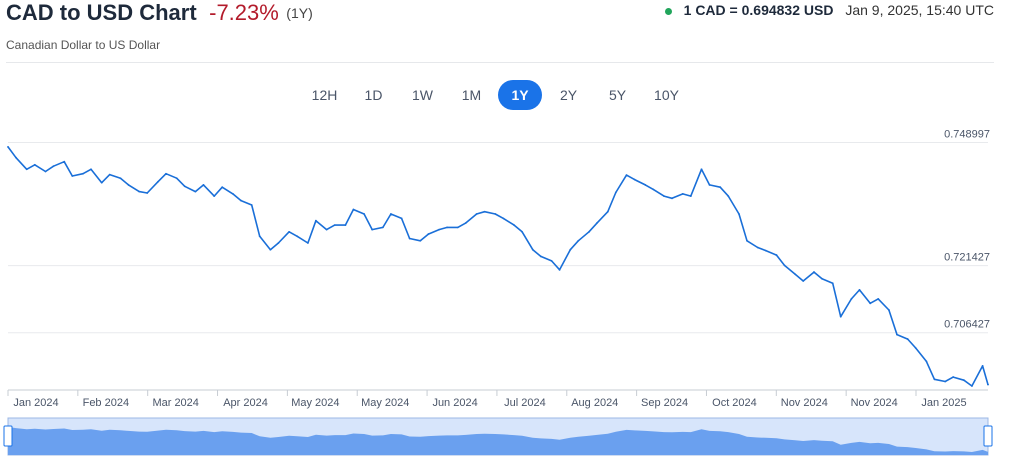 This screenshot has height=471, width=1024. Describe the element at coordinates (454, 403) in the screenshot. I see `x-tick-label: Jun 2024` at that location.